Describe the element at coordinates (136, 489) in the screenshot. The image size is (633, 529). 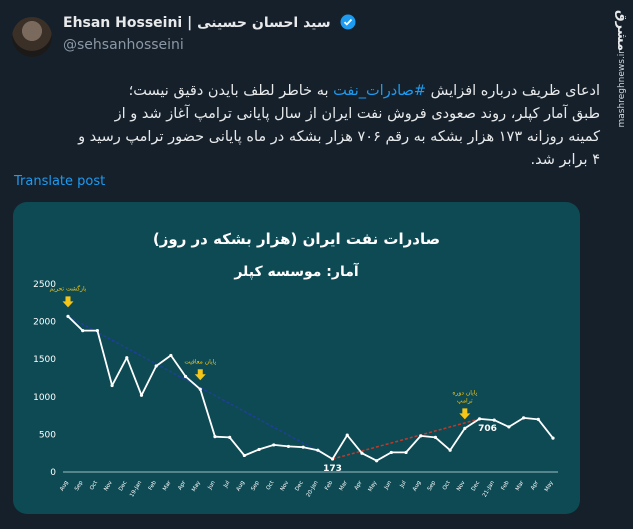
I see `x-tick-label: 19-Jan` at that location.